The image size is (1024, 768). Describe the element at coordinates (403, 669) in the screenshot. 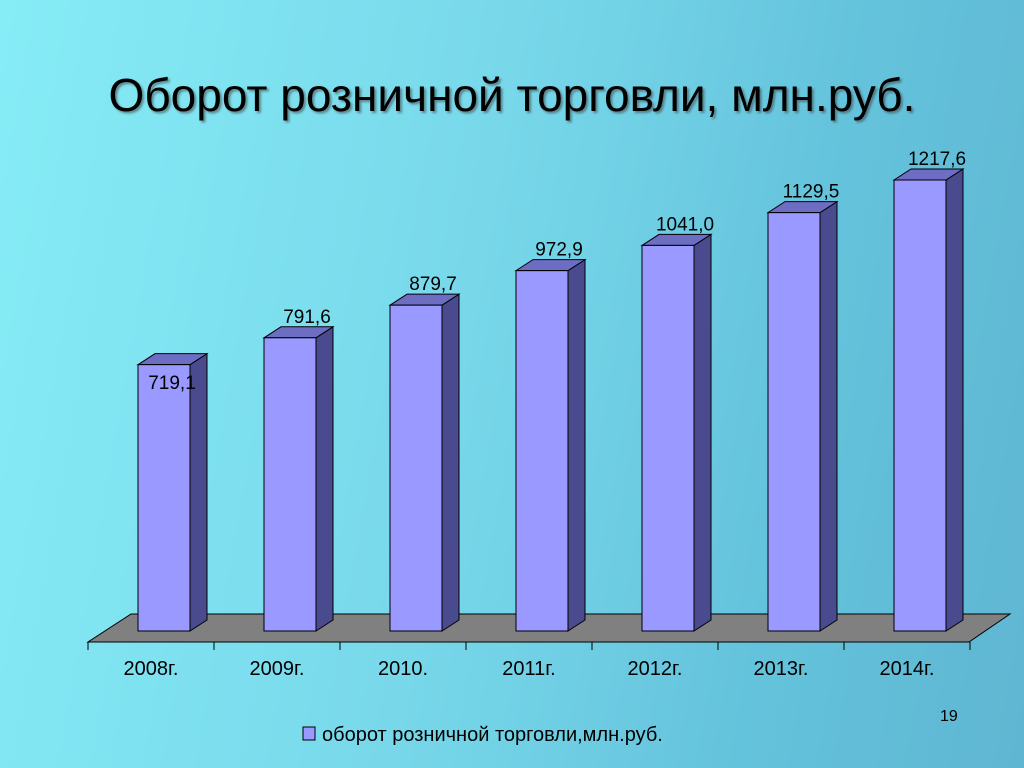

I see `category-label: 2010.` at that location.